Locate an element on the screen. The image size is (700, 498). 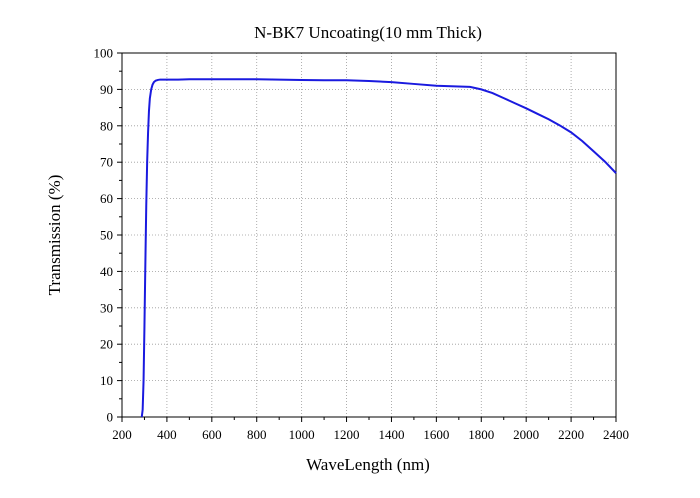
x-tick-label: 2400 is located at coordinates (616, 434).